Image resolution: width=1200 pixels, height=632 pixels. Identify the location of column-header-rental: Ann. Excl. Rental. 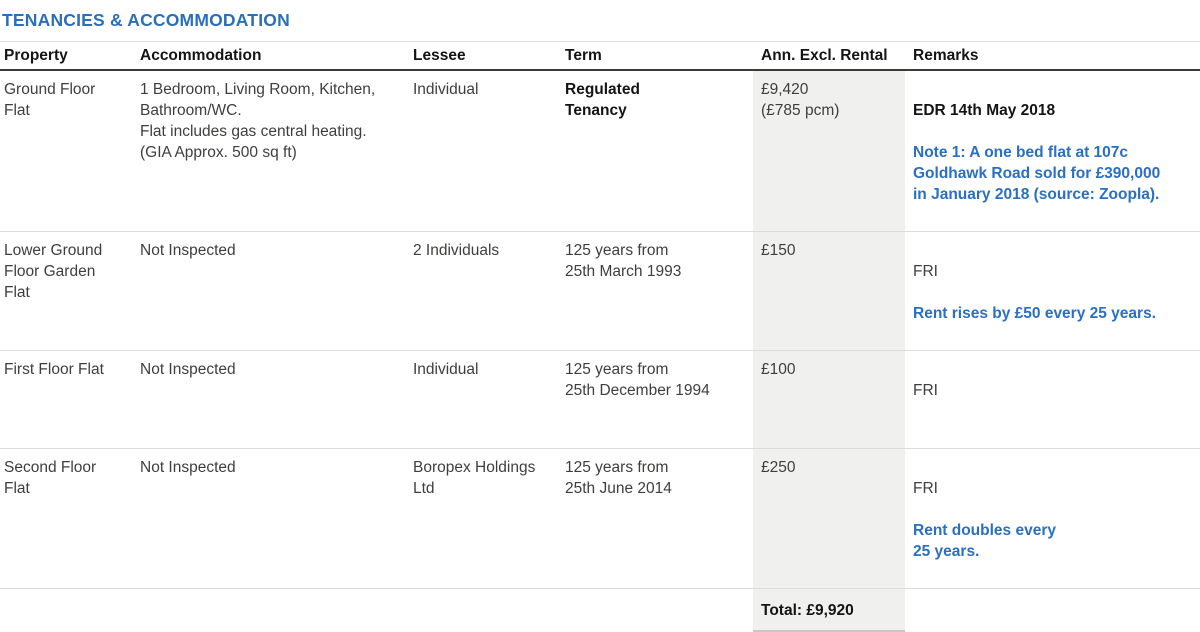
(824, 55).